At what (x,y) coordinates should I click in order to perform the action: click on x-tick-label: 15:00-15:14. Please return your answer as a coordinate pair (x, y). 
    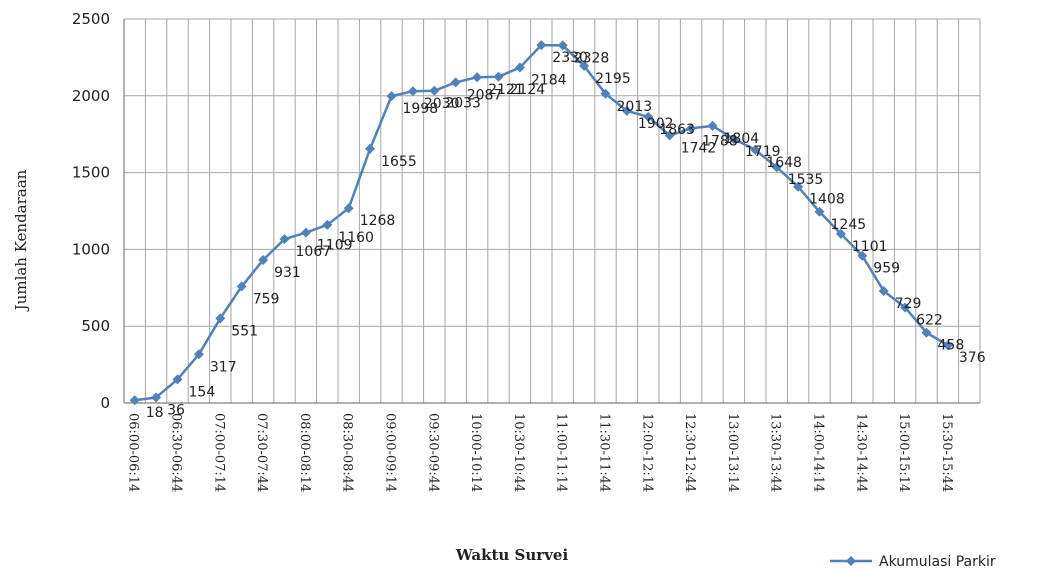
    Looking at the image, I should click on (903, 452).